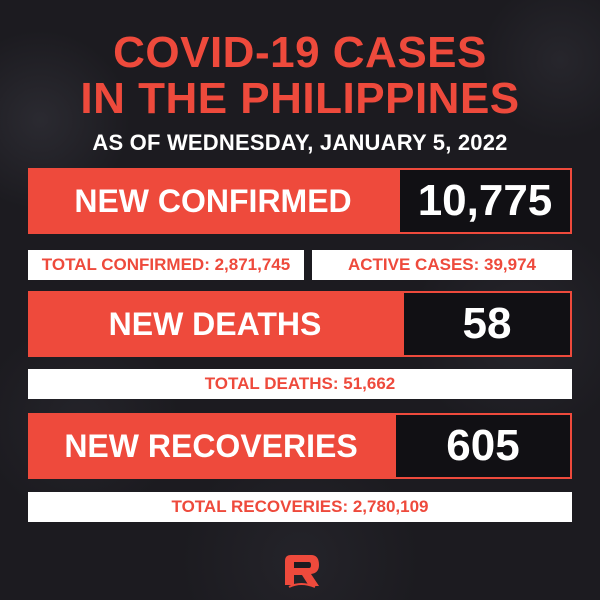 This screenshot has height=600, width=600. What do you see at coordinates (300, 52) in the screenshot?
I see `title-line-1: COVID-19 CASES` at bounding box center [300, 52].